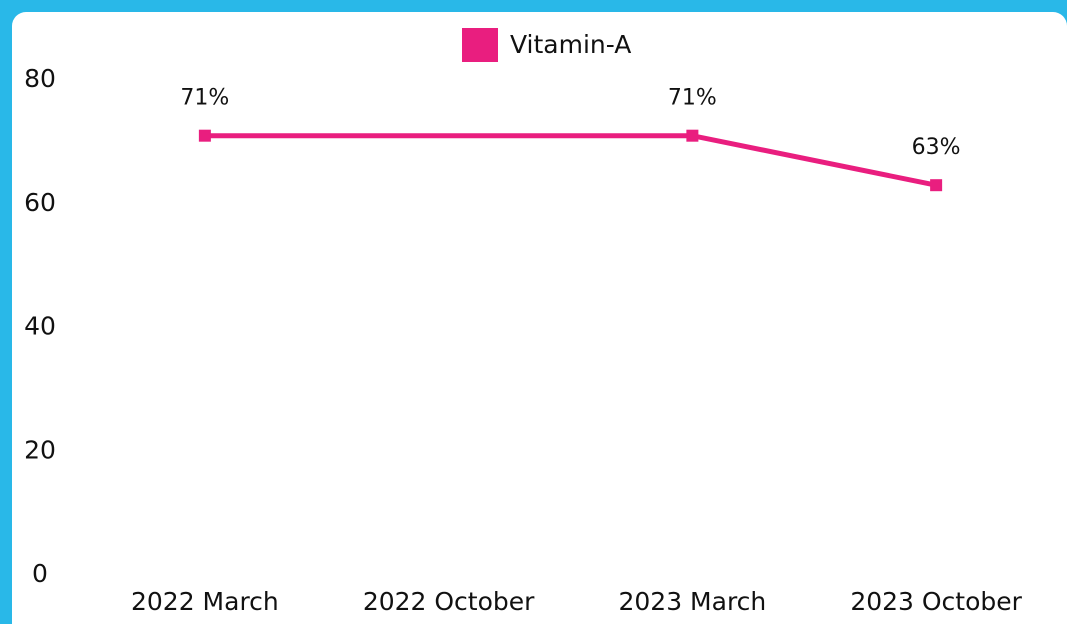 The height and width of the screenshot is (624, 1067). I want to click on y-tick-label: 0, so click(40, 573).